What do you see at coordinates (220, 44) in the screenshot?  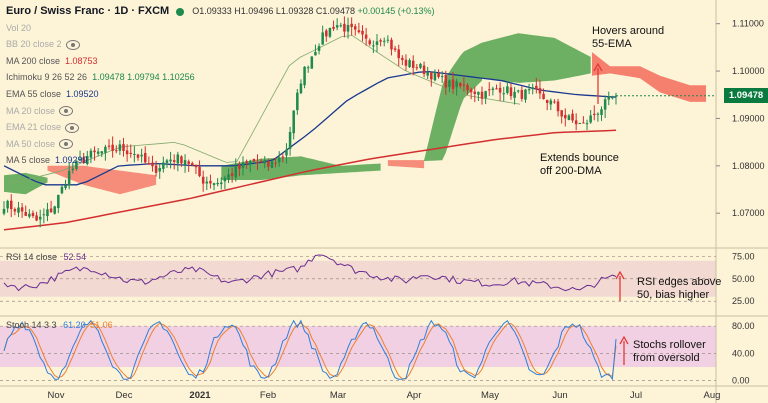 I see `legend-row: BB 20 close 2` at bounding box center [220, 44].